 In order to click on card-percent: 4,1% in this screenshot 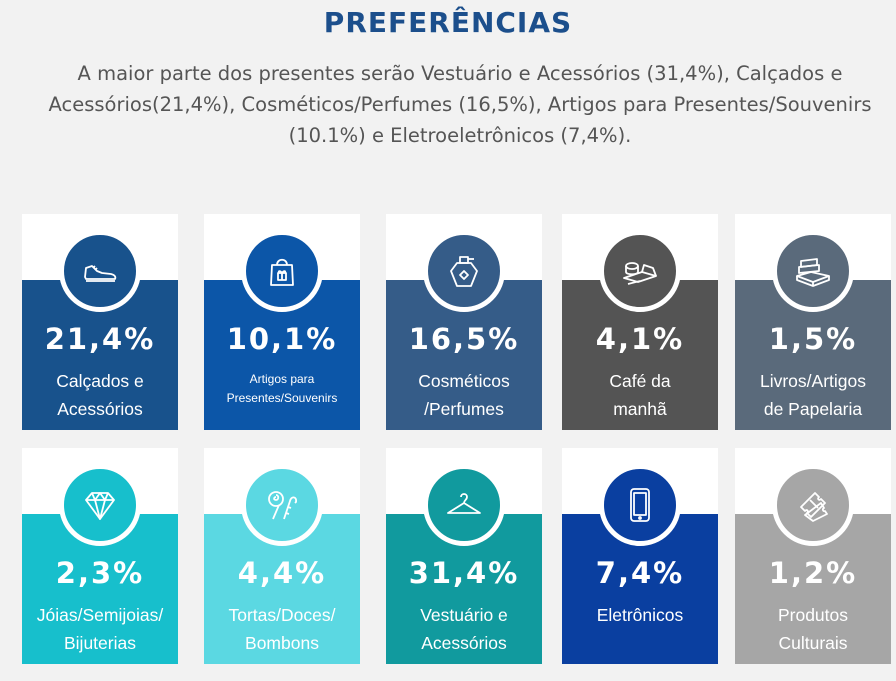, I will do `click(640, 339)`.